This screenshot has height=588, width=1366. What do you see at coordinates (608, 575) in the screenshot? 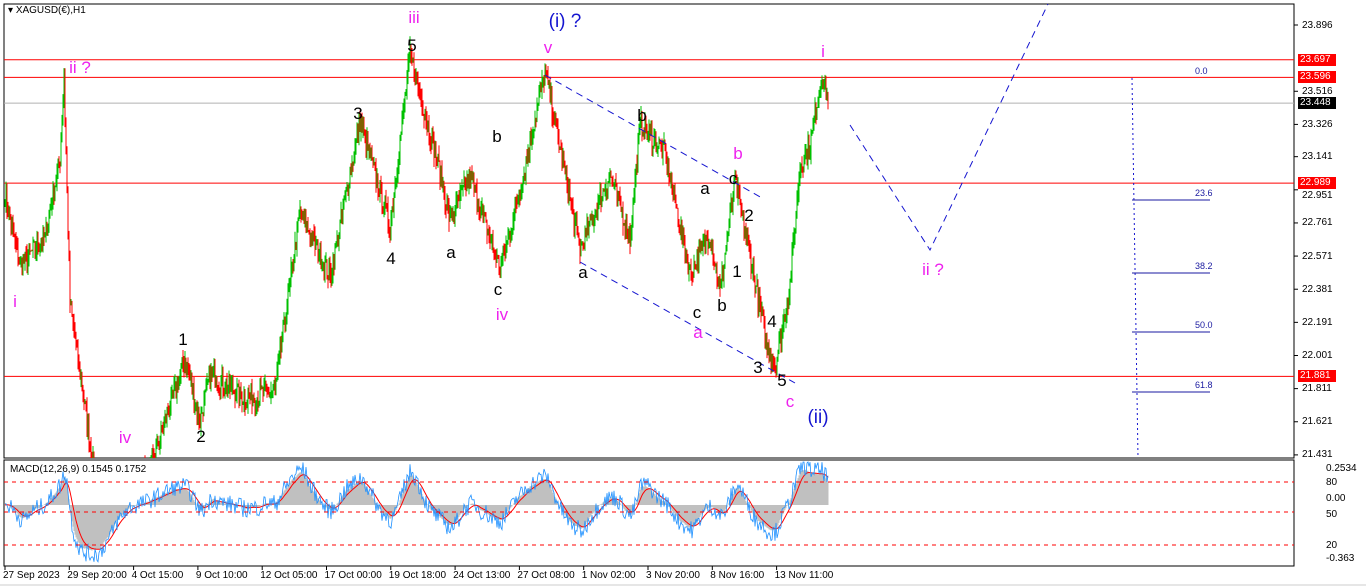
I see `time-axis-label: 1 Nov 02:00` at bounding box center [608, 575].